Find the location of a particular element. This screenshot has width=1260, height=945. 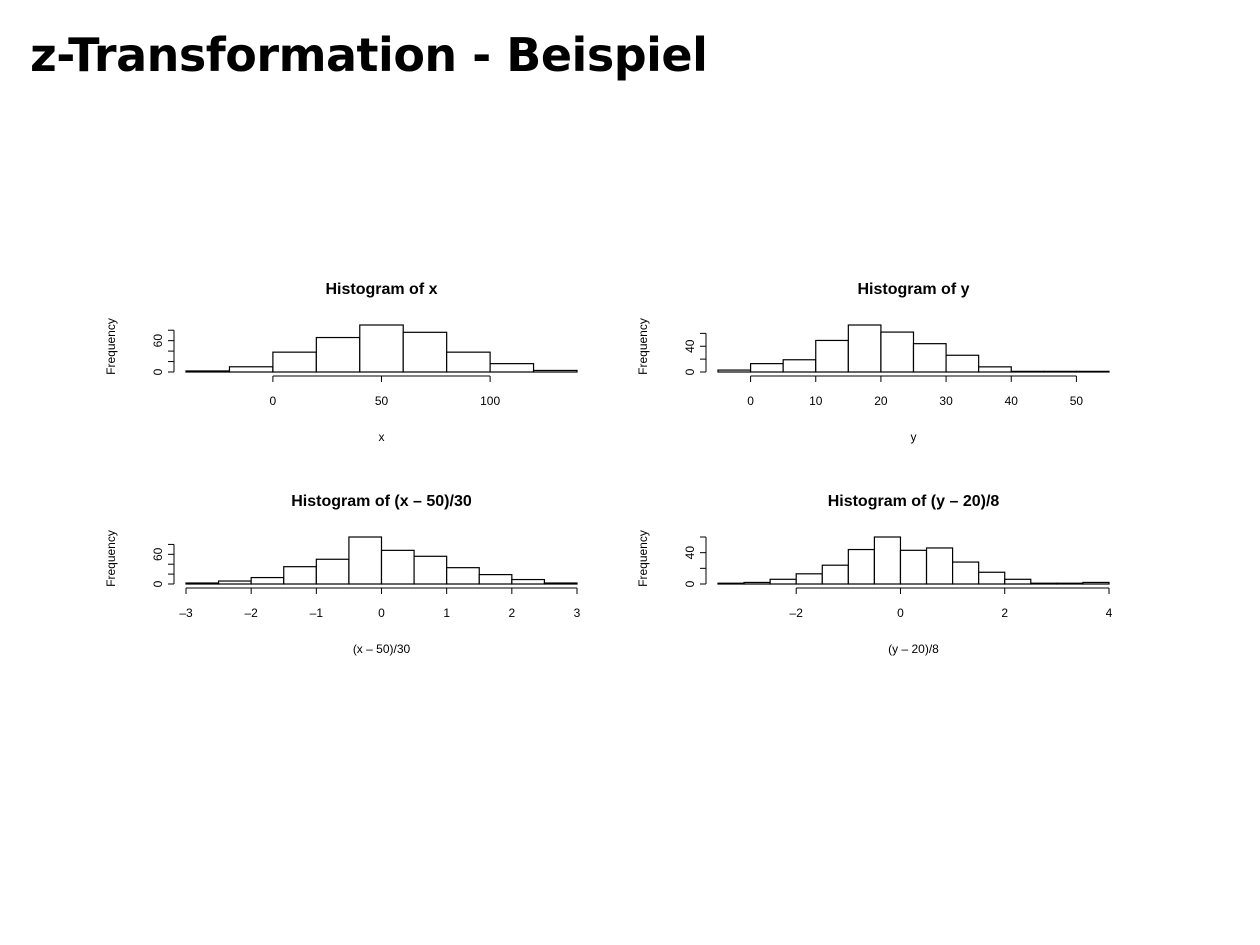

x-tick-label: 20 is located at coordinates (881, 401).